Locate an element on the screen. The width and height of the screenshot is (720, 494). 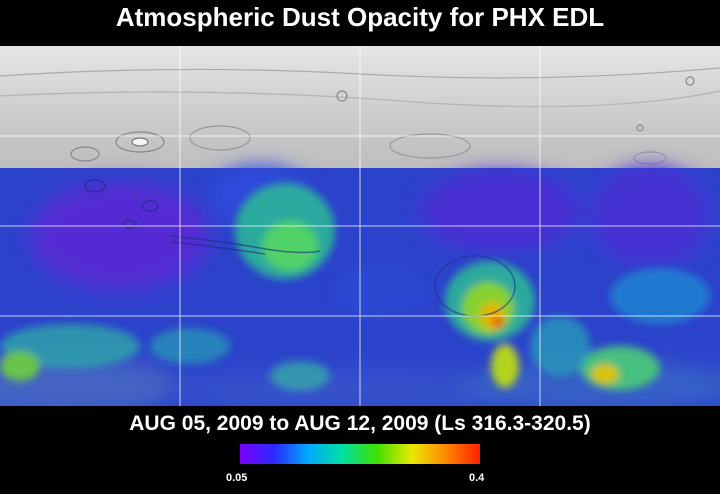
colorbar-svg is located at coordinates (360, 454).